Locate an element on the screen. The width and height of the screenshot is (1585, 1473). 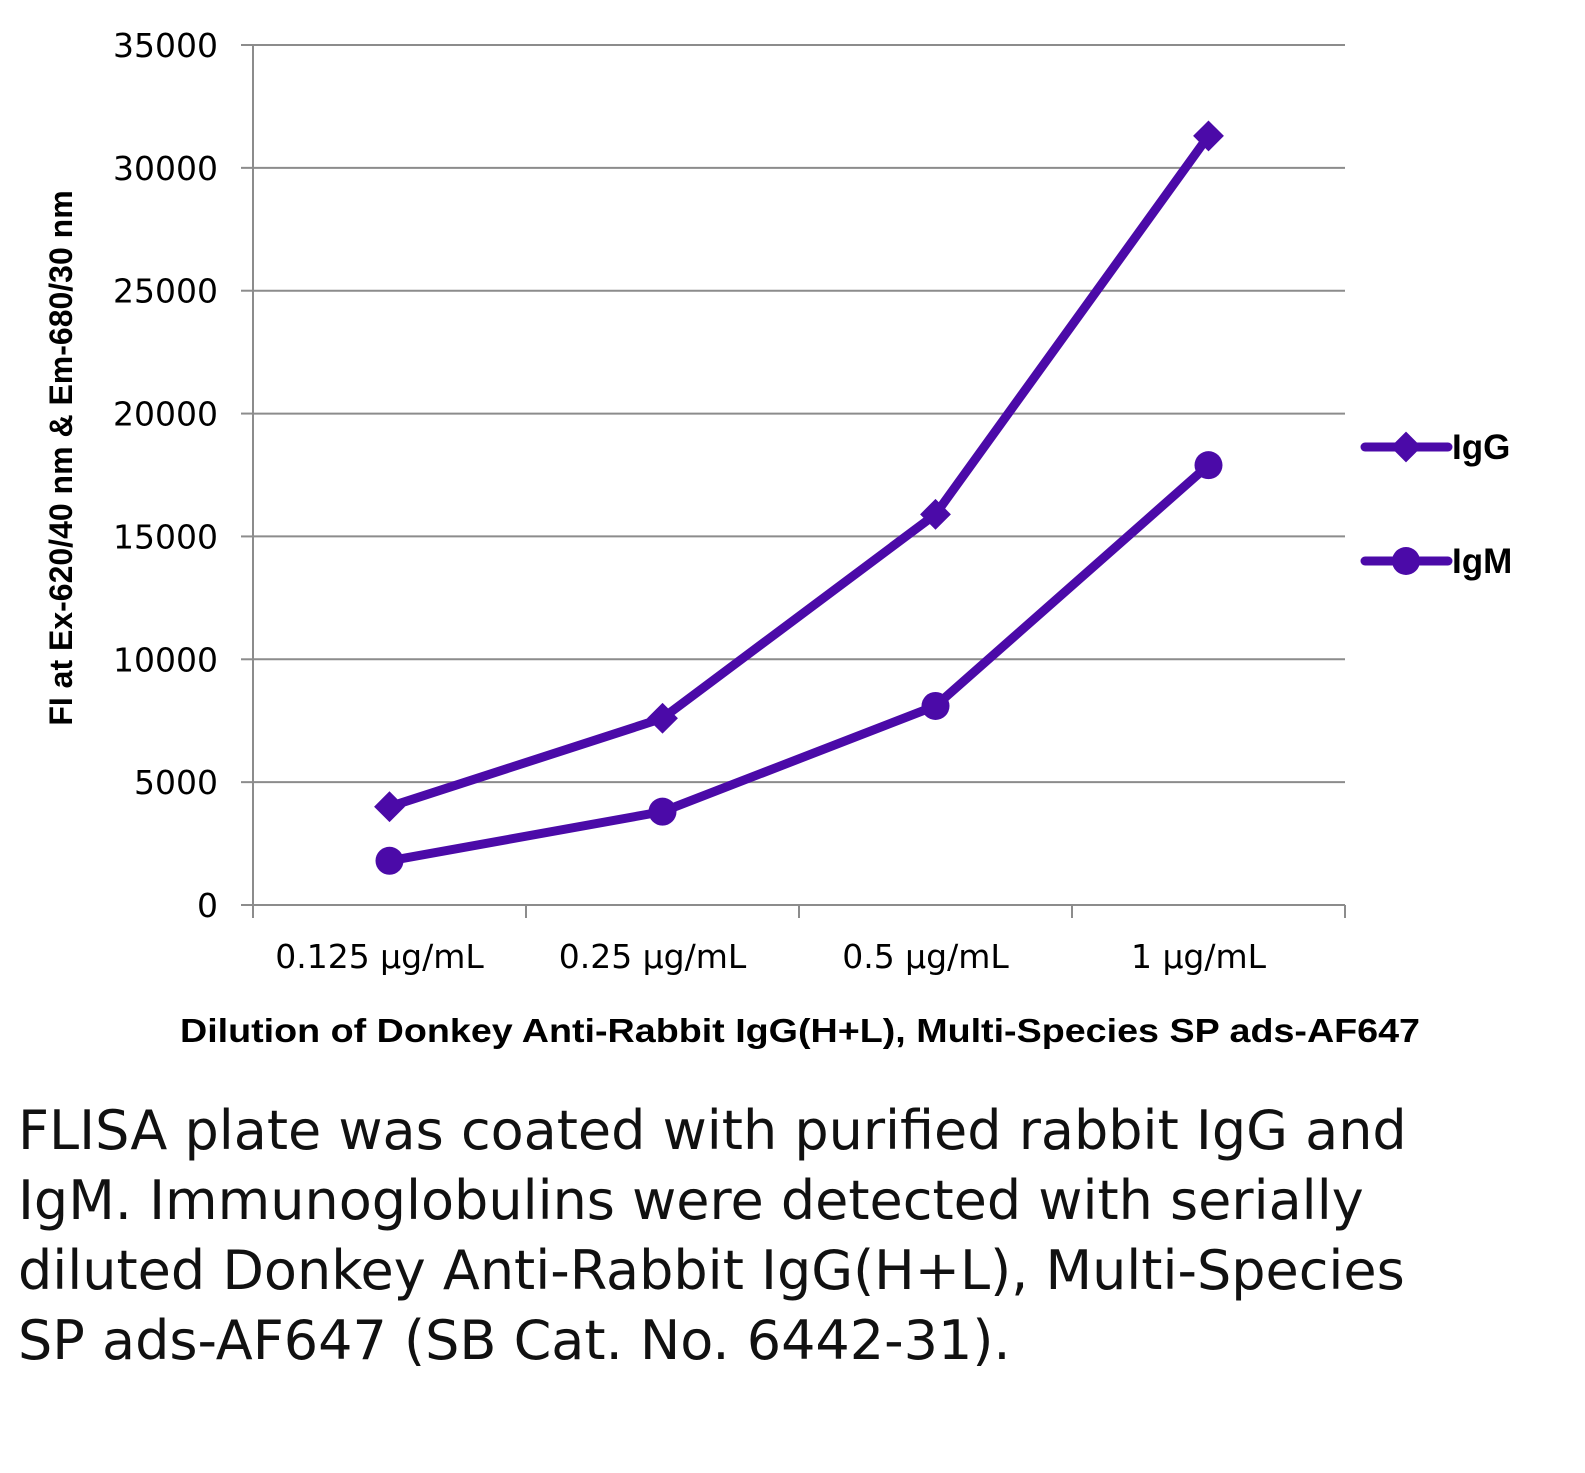
y-tick-label: 20000 is located at coordinates (165, 414).